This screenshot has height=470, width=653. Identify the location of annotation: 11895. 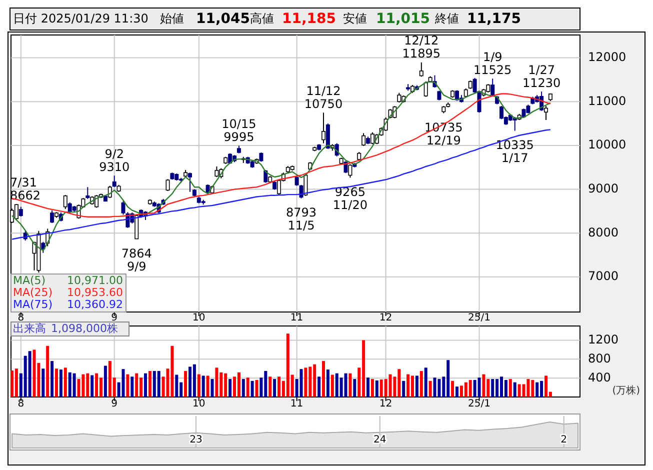
(421, 53).